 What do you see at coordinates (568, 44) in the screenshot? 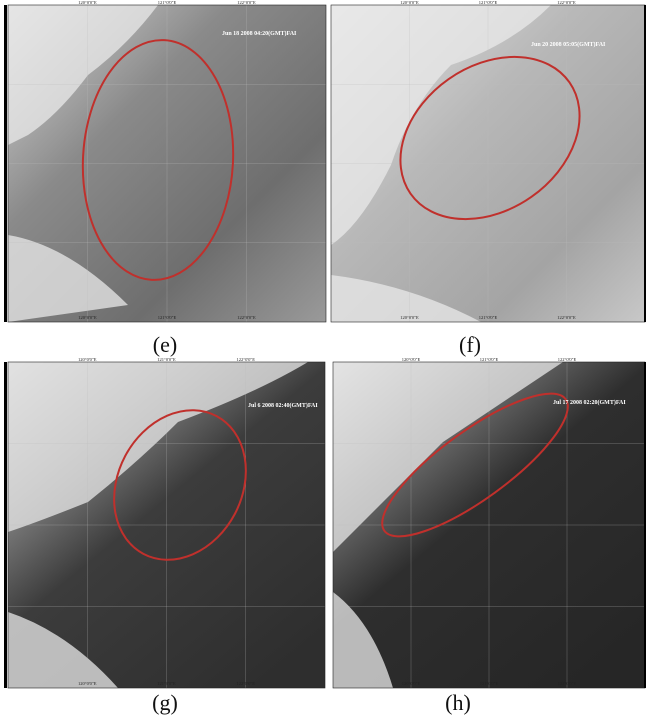
I see `timestamp: Jun 20 2008 05:05(GMT)FAI` at bounding box center [568, 44].